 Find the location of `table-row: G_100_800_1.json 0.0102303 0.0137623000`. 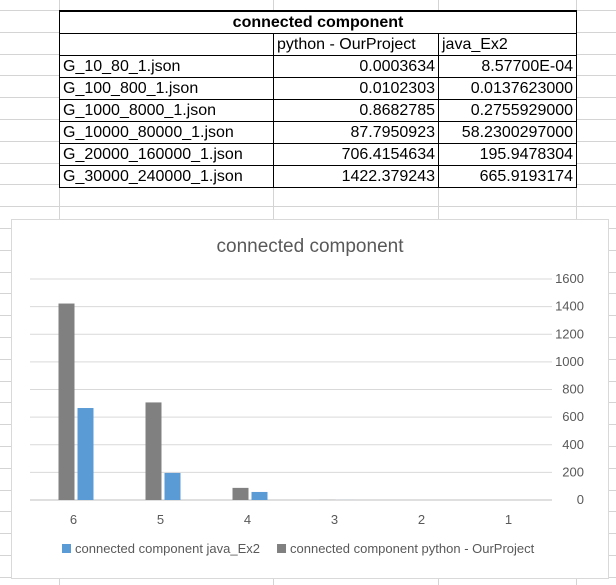

table-row: G_100_800_1.json 0.0102303 0.0137623000 is located at coordinates (318, 88).